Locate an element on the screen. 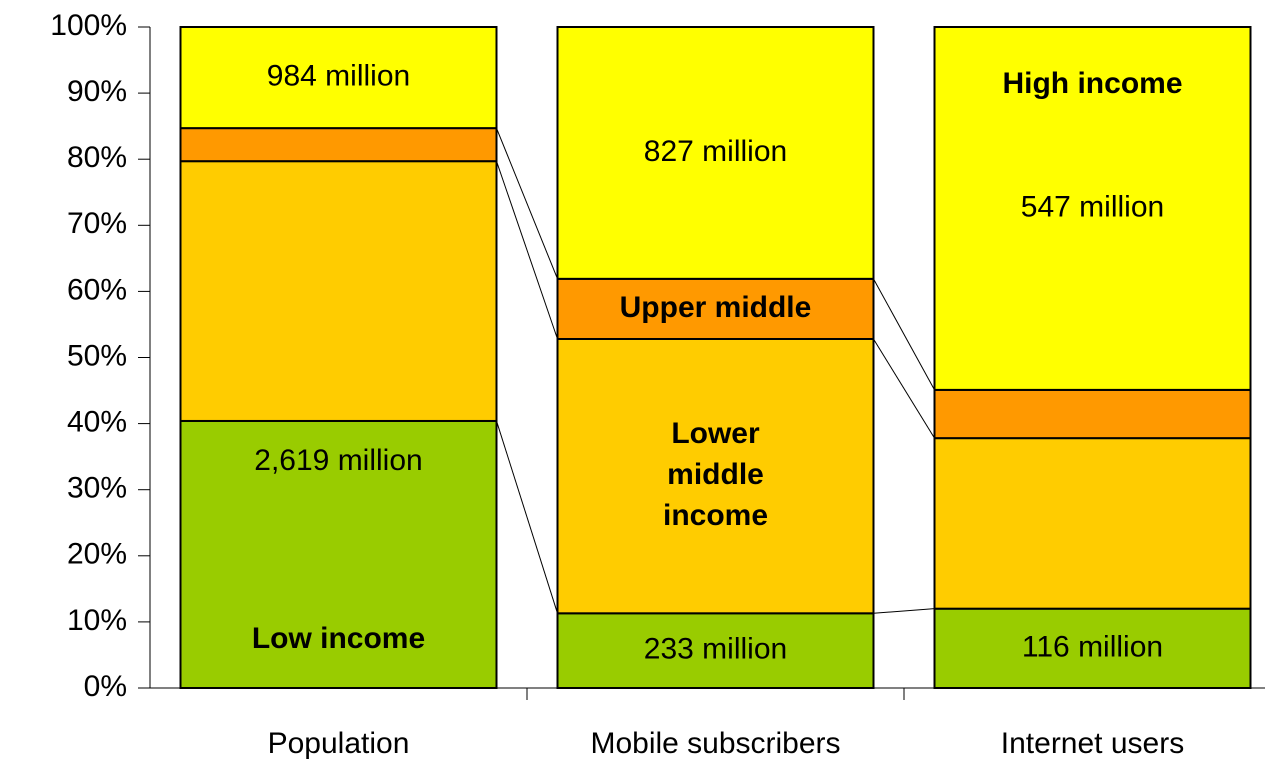 The width and height of the screenshot is (1265, 764). y-tick-label: 40% is located at coordinates (97, 422).